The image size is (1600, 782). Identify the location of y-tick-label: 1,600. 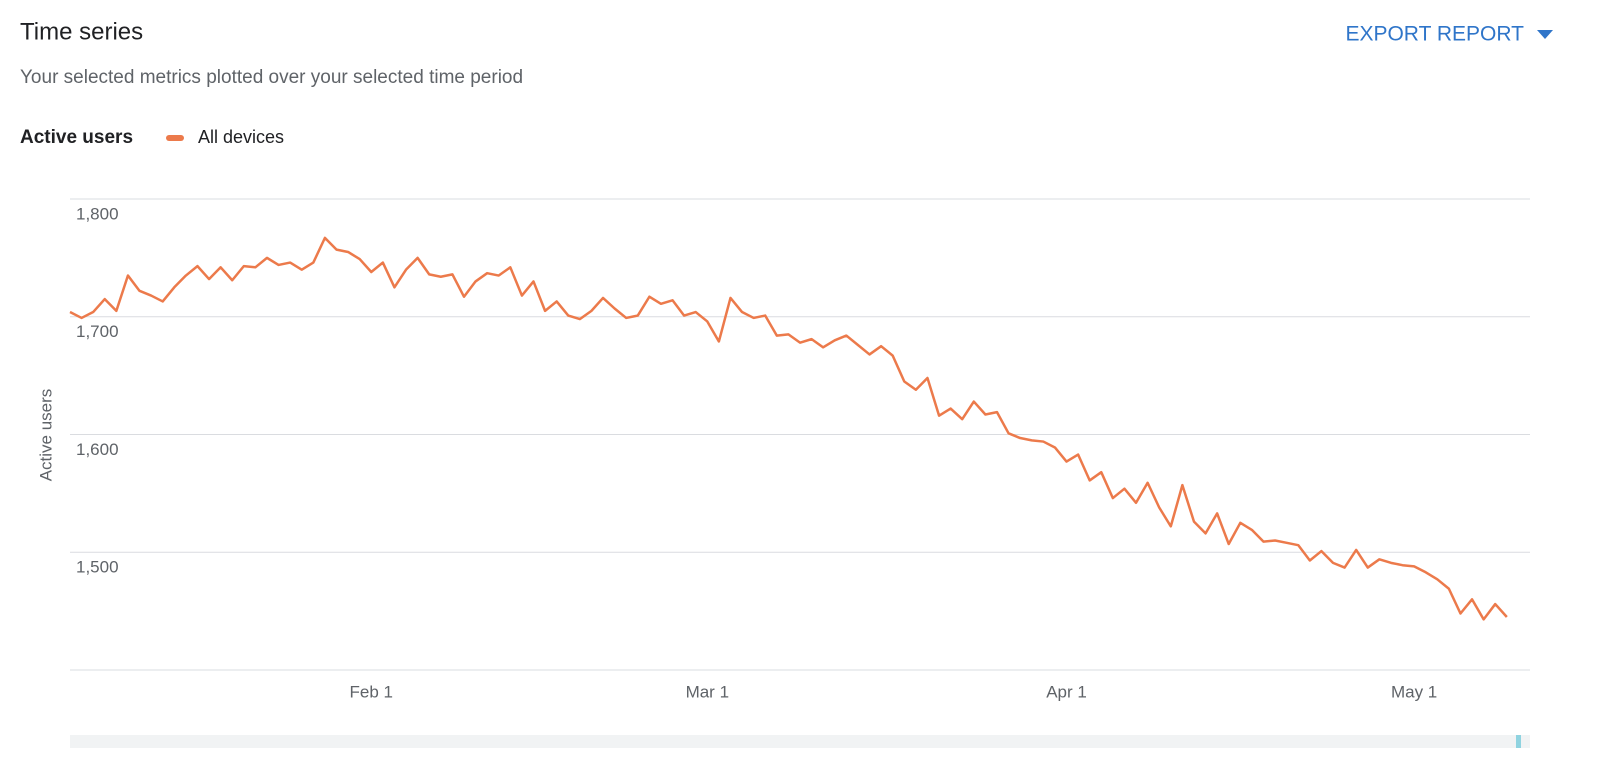
(97, 449).